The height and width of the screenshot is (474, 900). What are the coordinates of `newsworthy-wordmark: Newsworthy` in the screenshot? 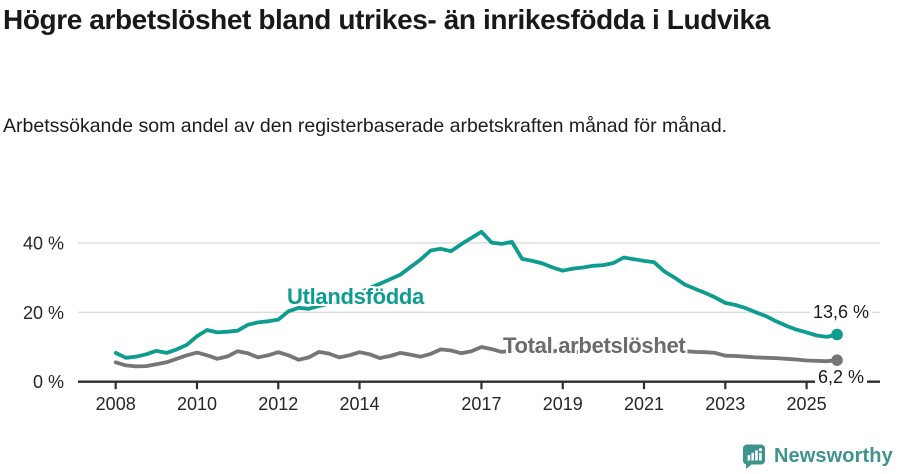 It's located at (833, 456).